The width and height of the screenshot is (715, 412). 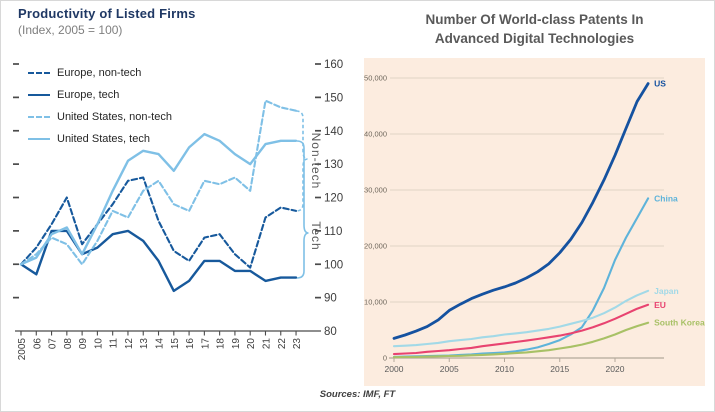 What do you see at coordinates (98, 344) in the screenshot?
I see `x-axis-label: 10` at bounding box center [98, 344].